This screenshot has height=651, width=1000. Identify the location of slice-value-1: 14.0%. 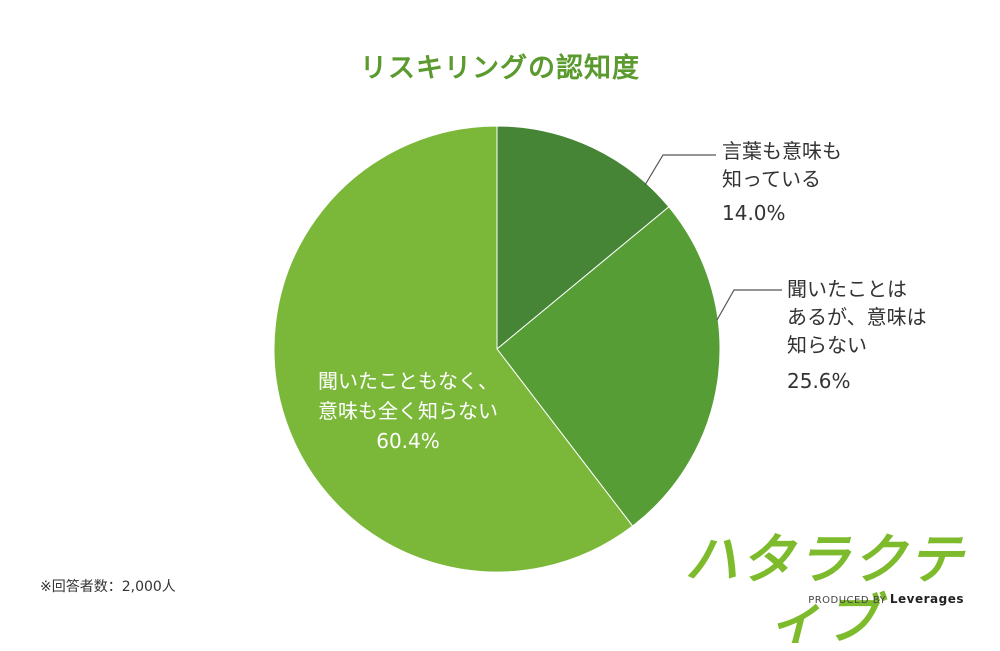
(754, 213).